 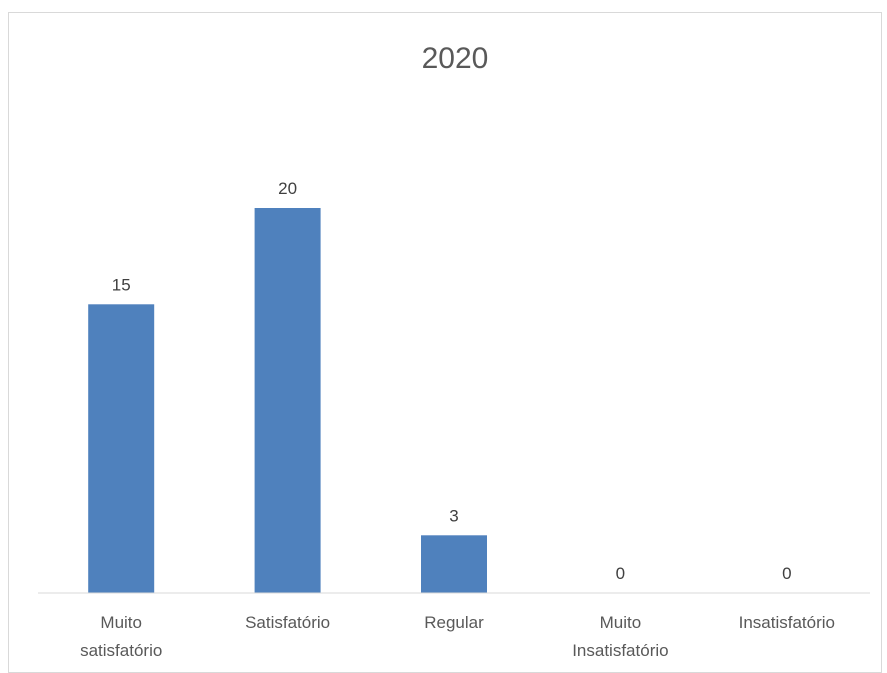 What do you see at coordinates (455, 58) in the screenshot?
I see `chart-title: 2020` at bounding box center [455, 58].